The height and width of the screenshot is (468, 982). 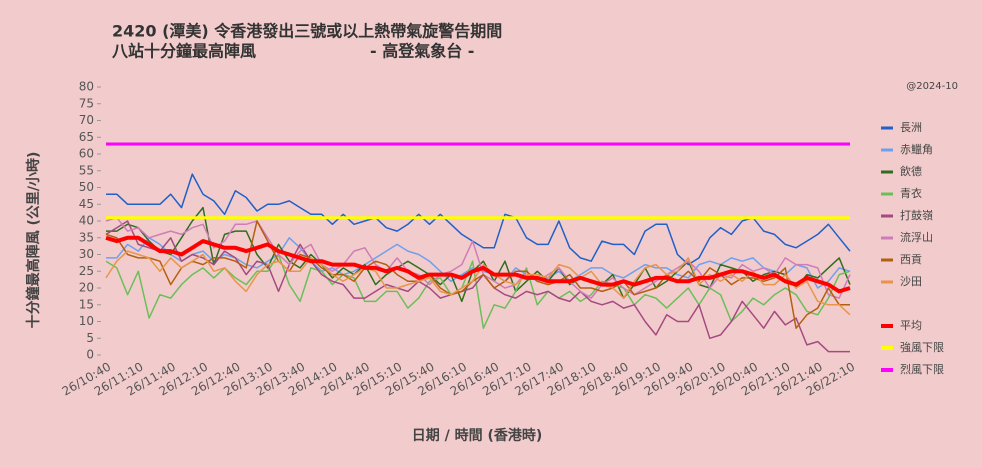 What do you see at coordinates (33, 240) in the screenshot?
I see `y-axis-label: 十分鐘最高陣風 (公里/小時)` at bounding box center [33, 240].